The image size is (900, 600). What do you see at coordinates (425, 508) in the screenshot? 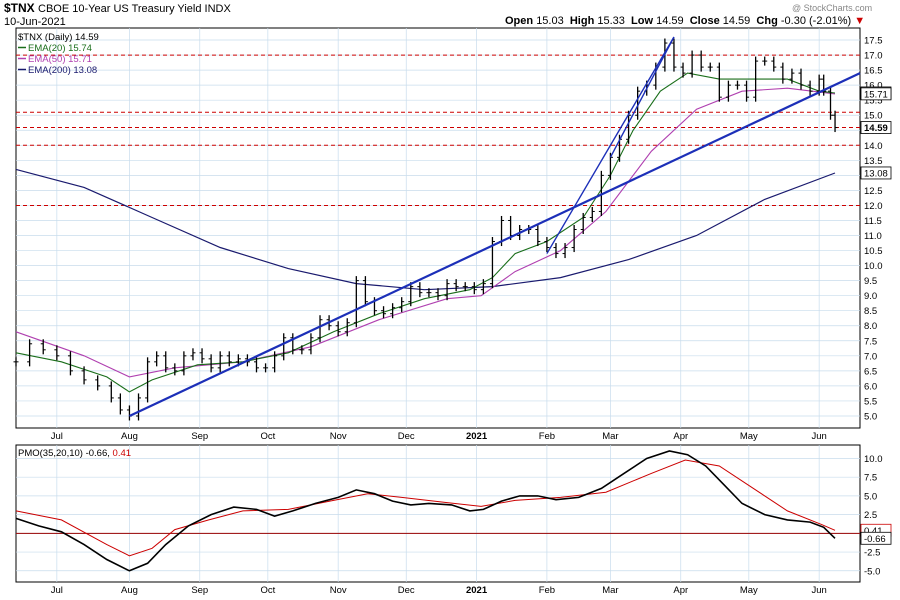
I see `pmo-signal-line` at bounding box center [425, 508].